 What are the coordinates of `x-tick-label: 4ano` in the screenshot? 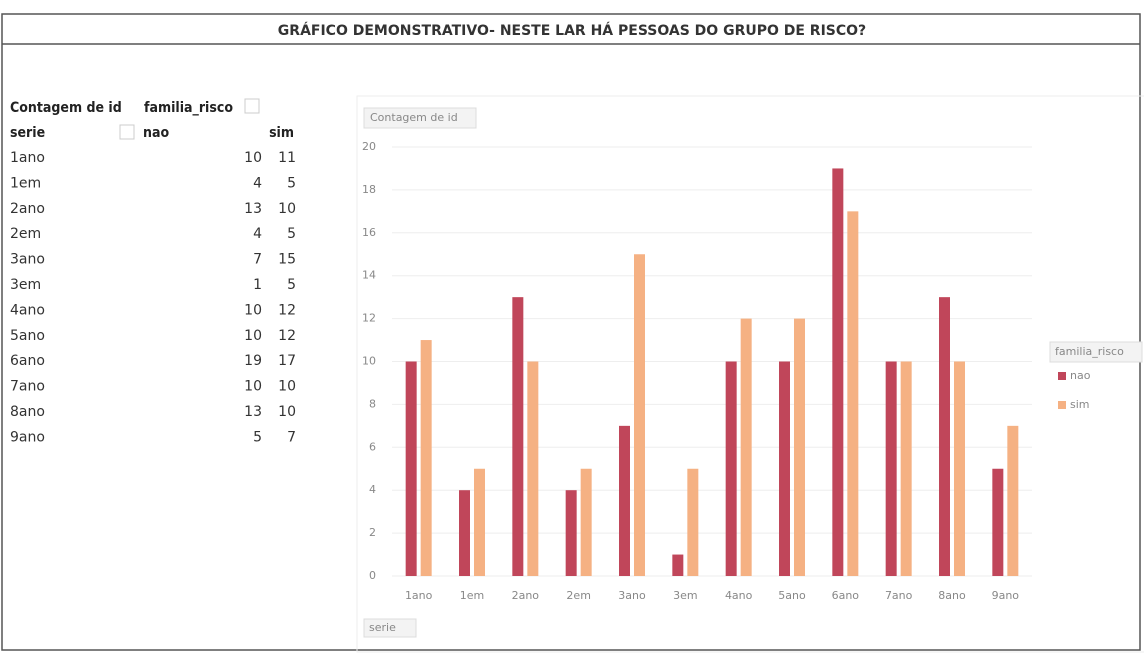 It's located at (739, 595).